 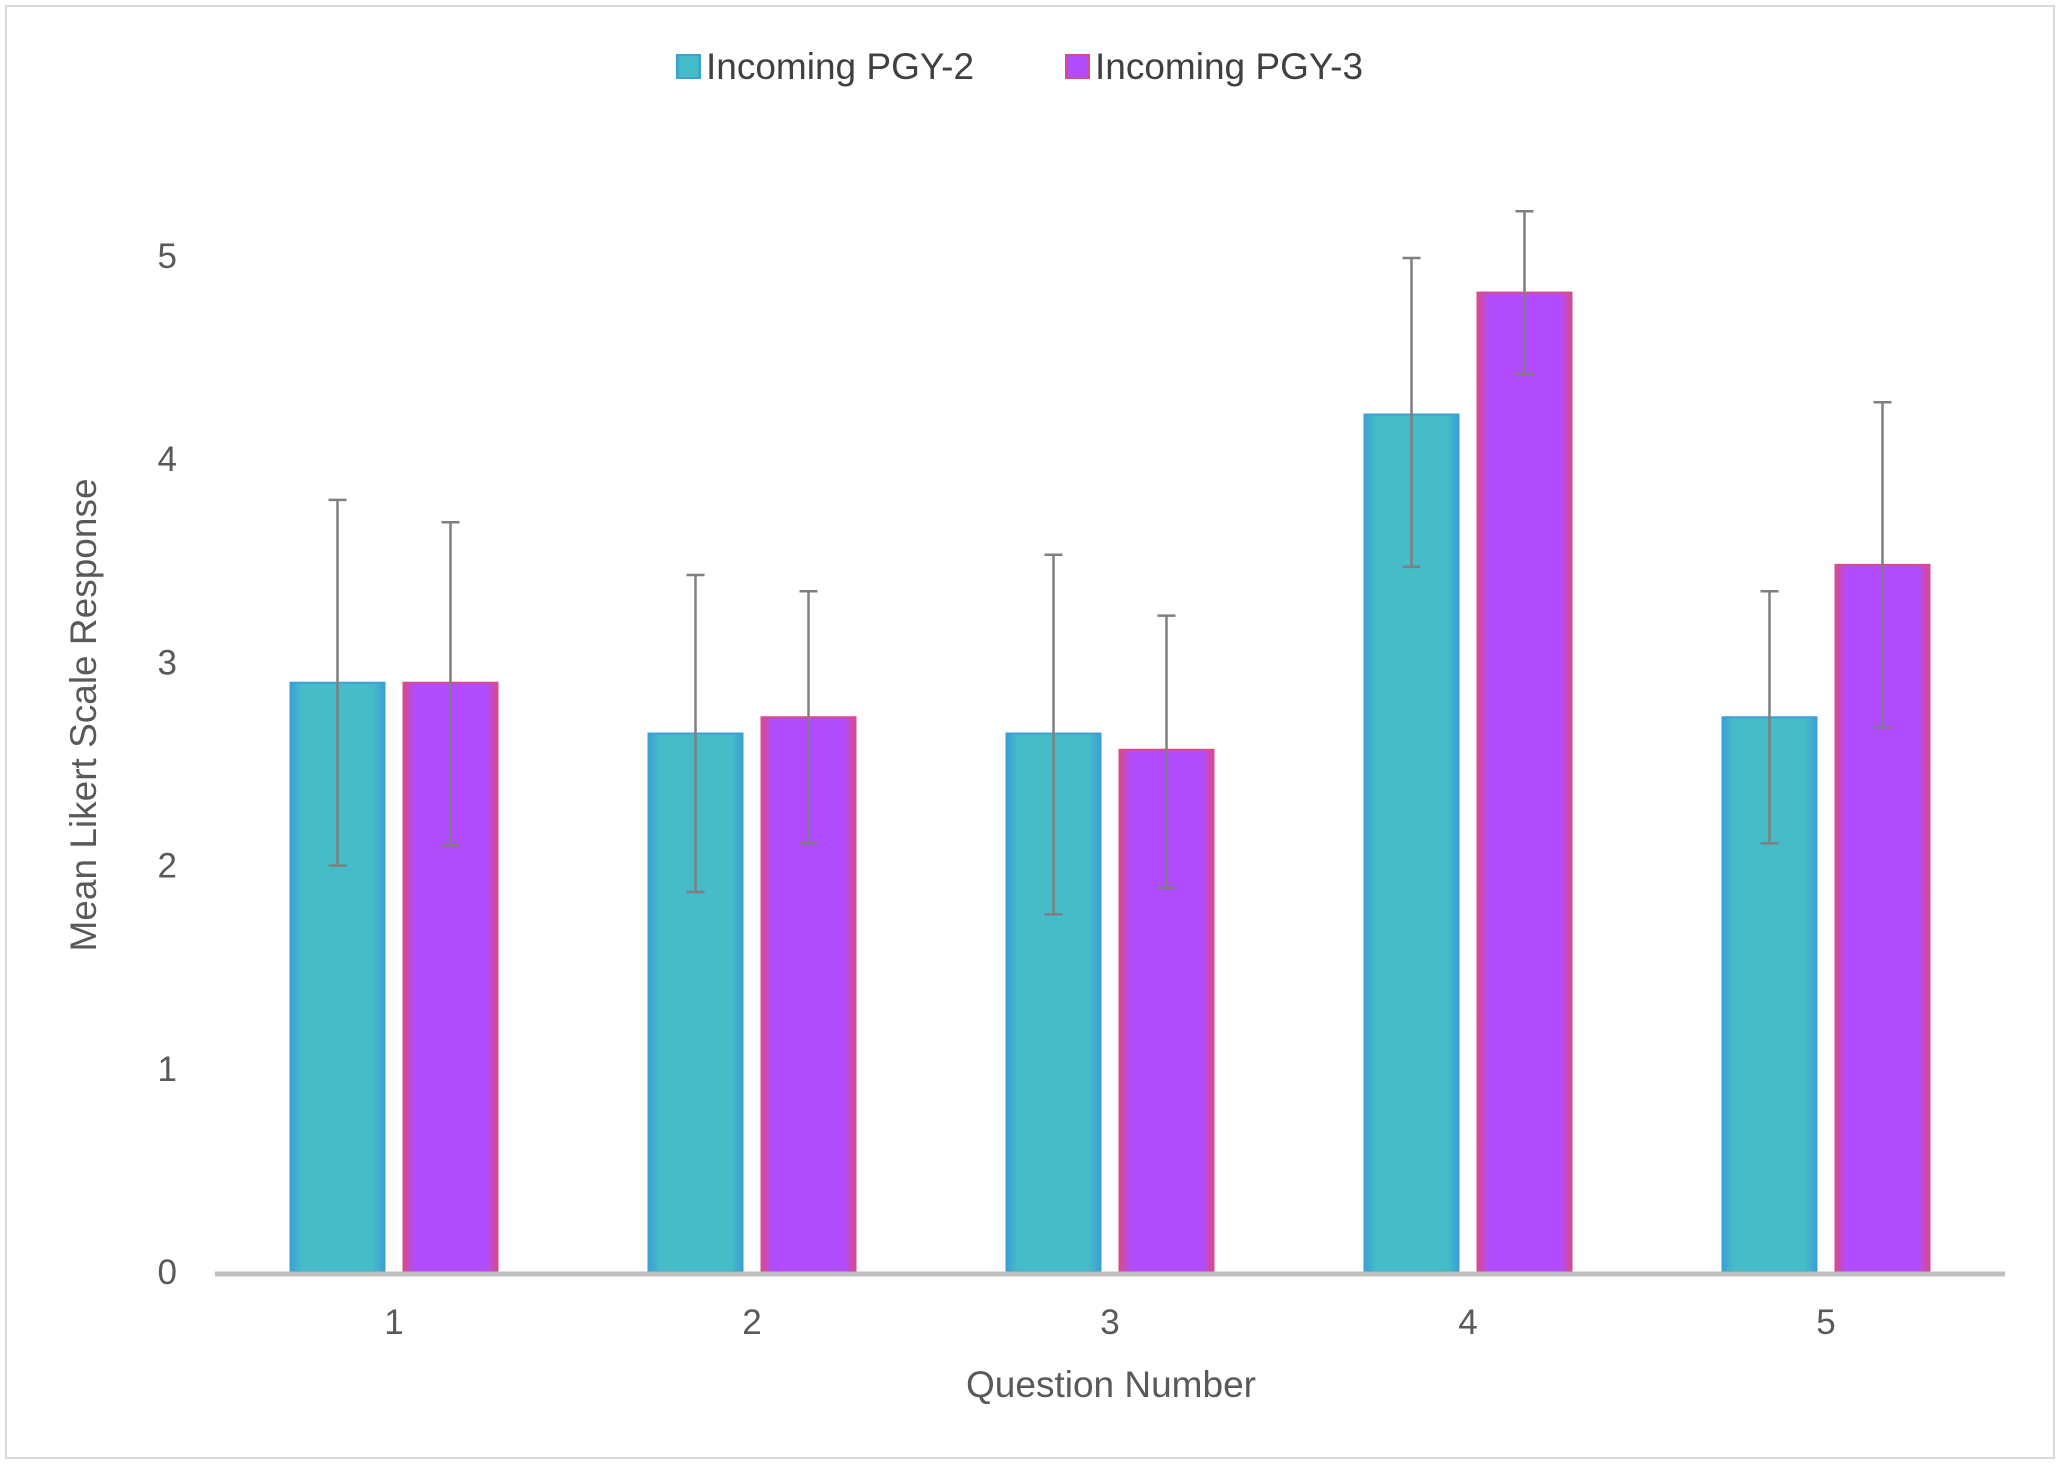 I want to click on x-tick-label: 3, so click(x=1109, y=1322).